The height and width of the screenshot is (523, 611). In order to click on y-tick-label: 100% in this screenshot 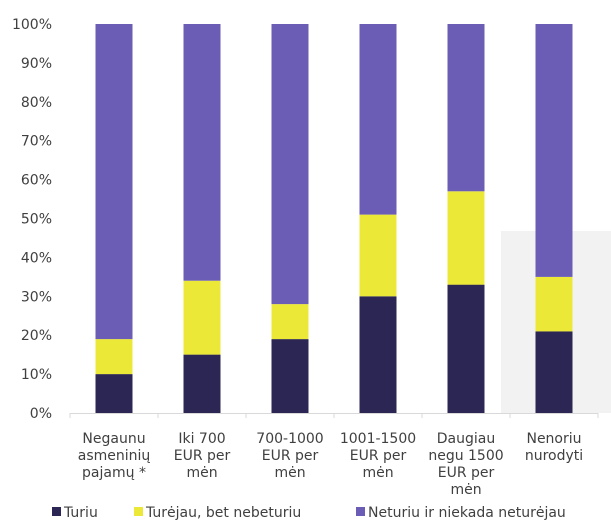, I will do `click(32, 25)`.